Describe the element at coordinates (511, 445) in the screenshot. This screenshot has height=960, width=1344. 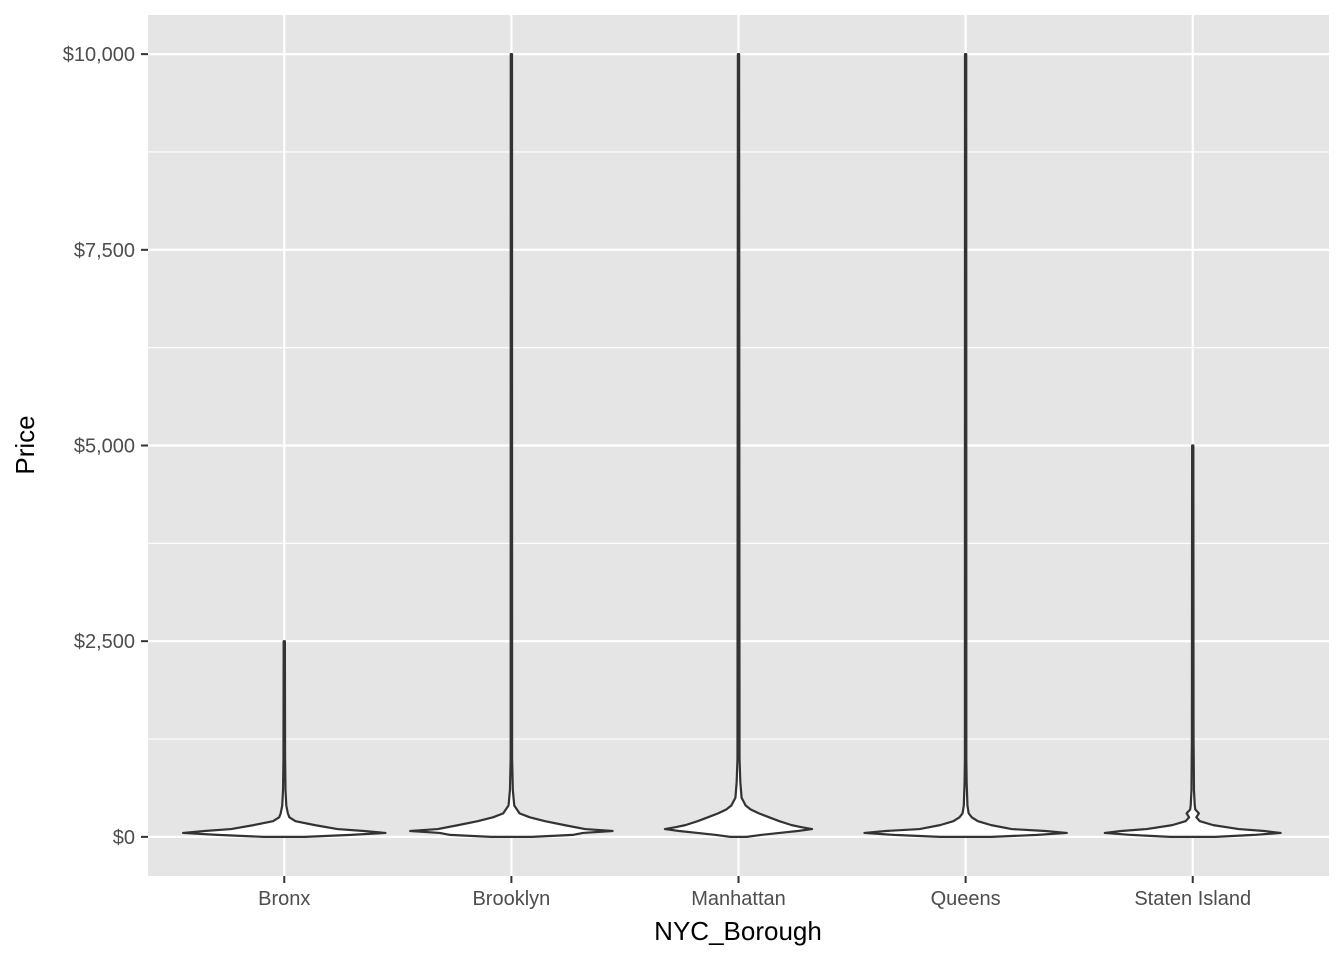
I see `violin-brooklyn` at that location.